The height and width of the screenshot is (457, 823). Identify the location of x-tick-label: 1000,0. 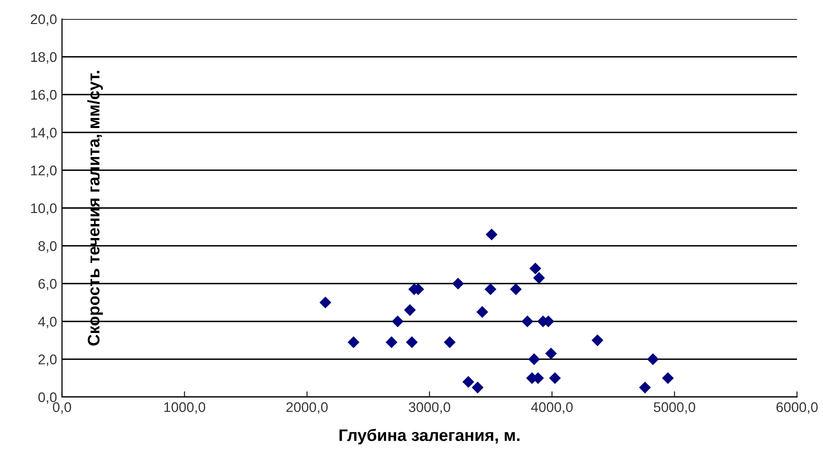
(185, 408).